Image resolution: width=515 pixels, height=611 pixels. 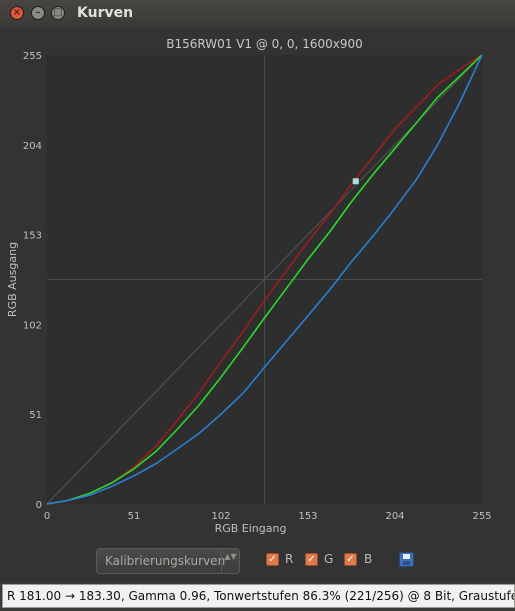 What do you see at coordinates (17, 13) in the screenshot?
I see `close-button: ×` at bounding box center [17, 13].